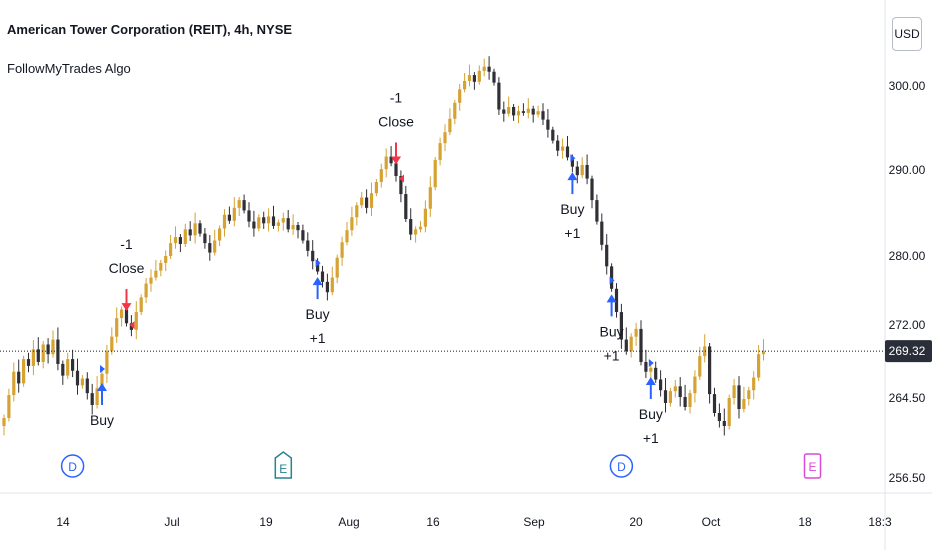 This screenshot has width=932, height=550. I want to click on y-tick-label: 256.50, so click(907, 478).